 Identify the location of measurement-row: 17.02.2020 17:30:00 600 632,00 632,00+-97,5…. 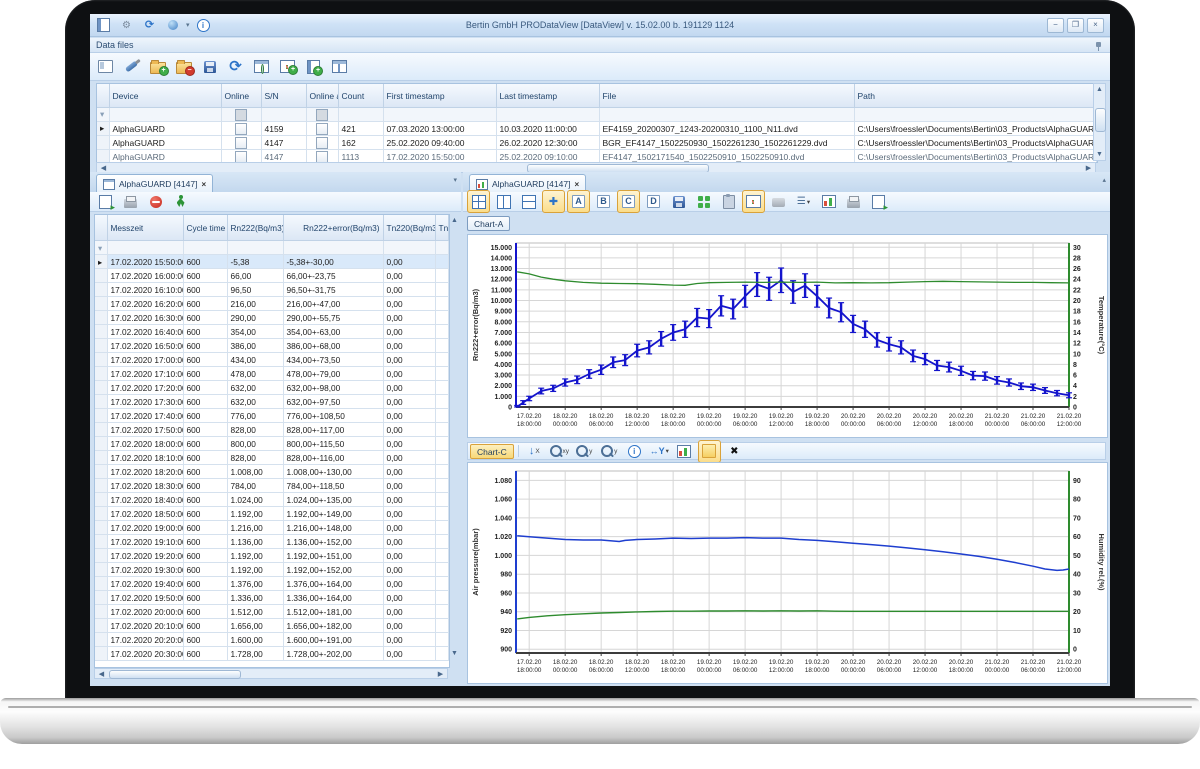
(272, 401).